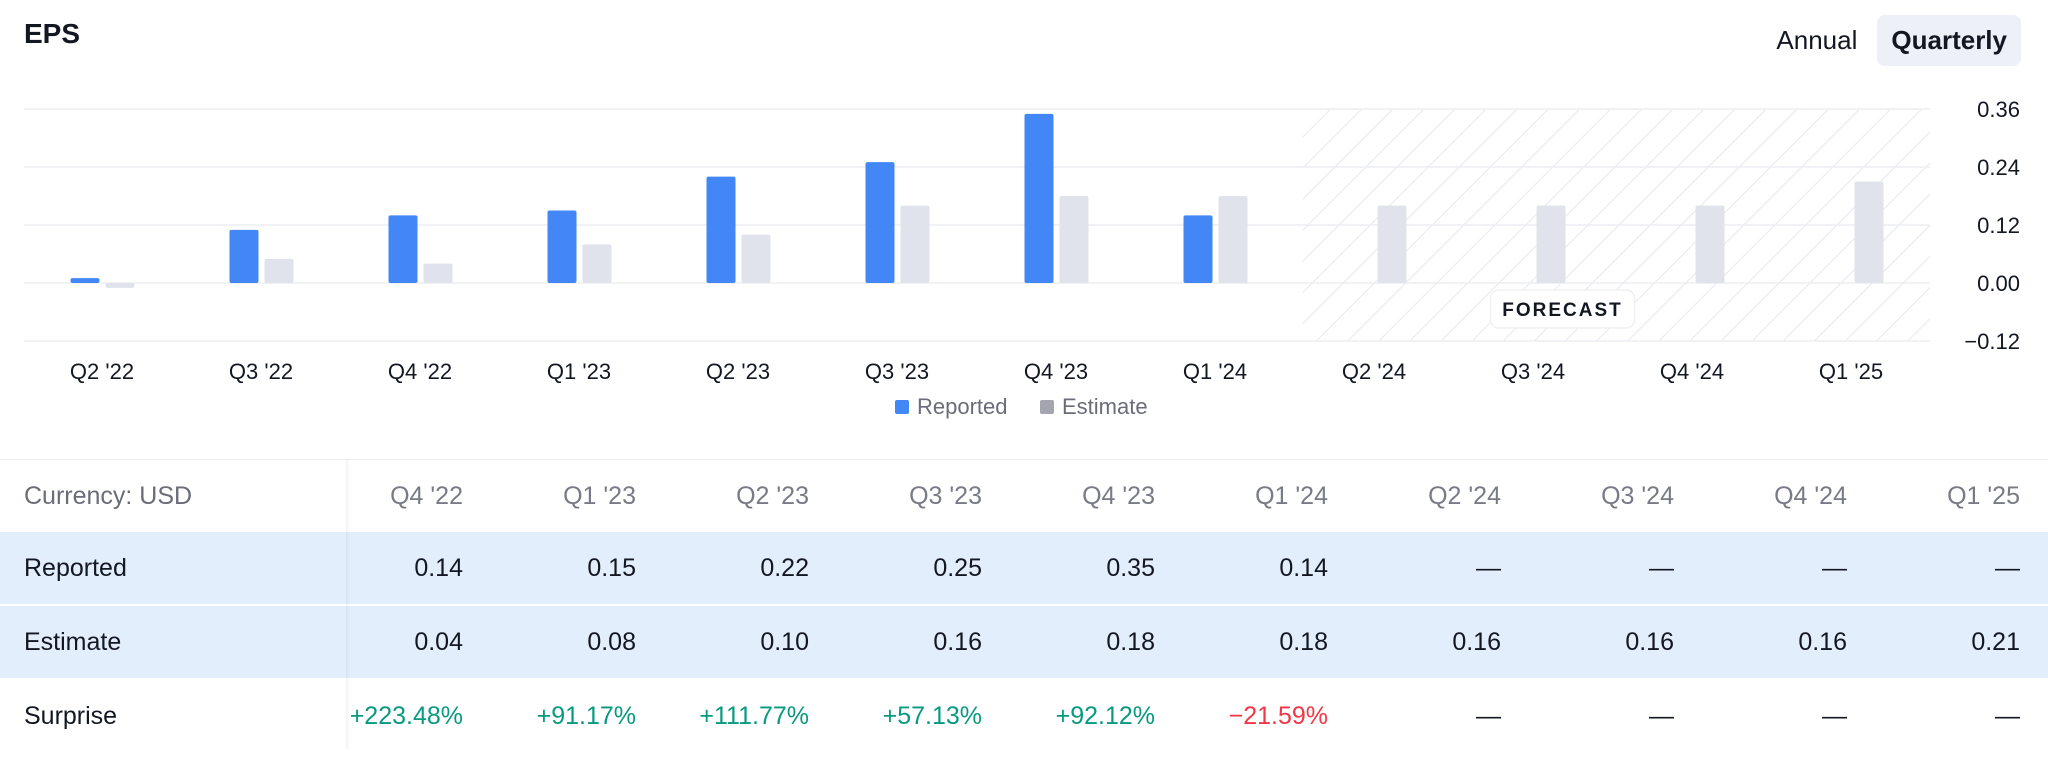 This screenshot has width=2048, height=784. Describe the element at coordinates (784, 641) in the screenshot. I see `table-cell: 0.10` at that location.